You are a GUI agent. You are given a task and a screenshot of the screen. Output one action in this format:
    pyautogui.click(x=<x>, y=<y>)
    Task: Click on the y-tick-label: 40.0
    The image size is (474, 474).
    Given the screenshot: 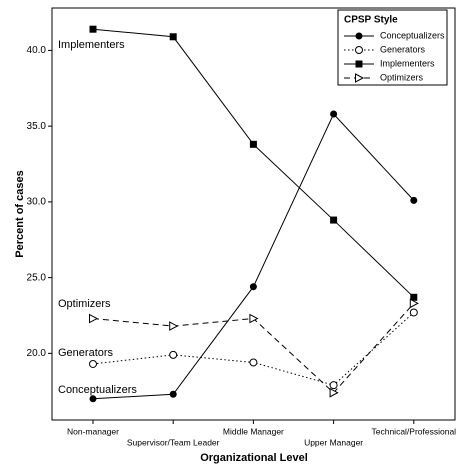 What is the action you would take?
    pyautogui.click(x=37, y=50)
    